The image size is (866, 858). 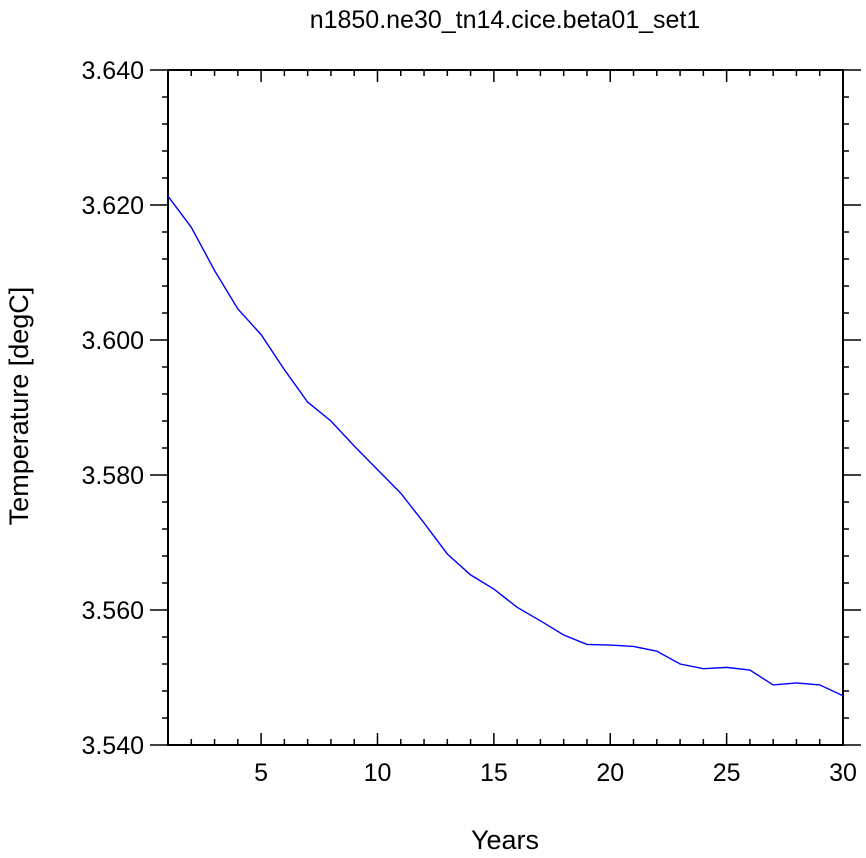 I want to click on x-axis-label: Years, so click(x=505, y=840).